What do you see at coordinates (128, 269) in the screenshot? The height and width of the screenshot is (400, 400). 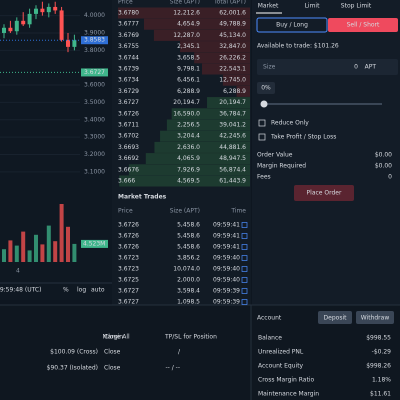 I see `trade-price: 3.6723` at bounding box center [128, 269].